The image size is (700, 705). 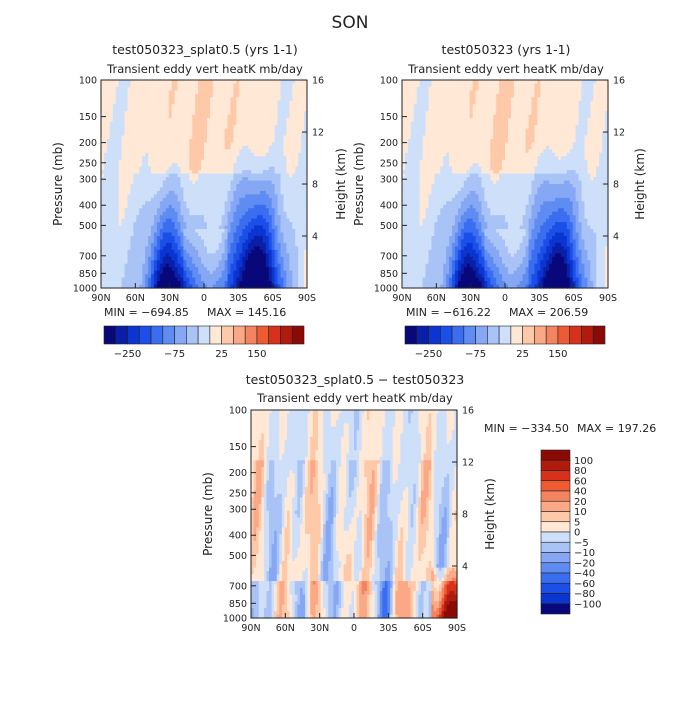 What do you see at coordinates (318, 81) in the screenshot?
I see `y2-tick-label: 16` at bounding box center [318, 81].